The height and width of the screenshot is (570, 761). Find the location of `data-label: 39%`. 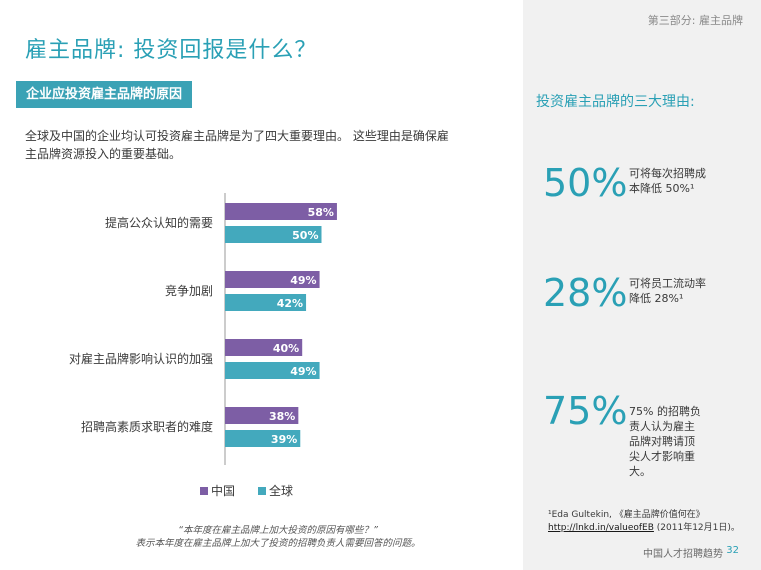

data-label: 39% is located at coordinates (284, 439).